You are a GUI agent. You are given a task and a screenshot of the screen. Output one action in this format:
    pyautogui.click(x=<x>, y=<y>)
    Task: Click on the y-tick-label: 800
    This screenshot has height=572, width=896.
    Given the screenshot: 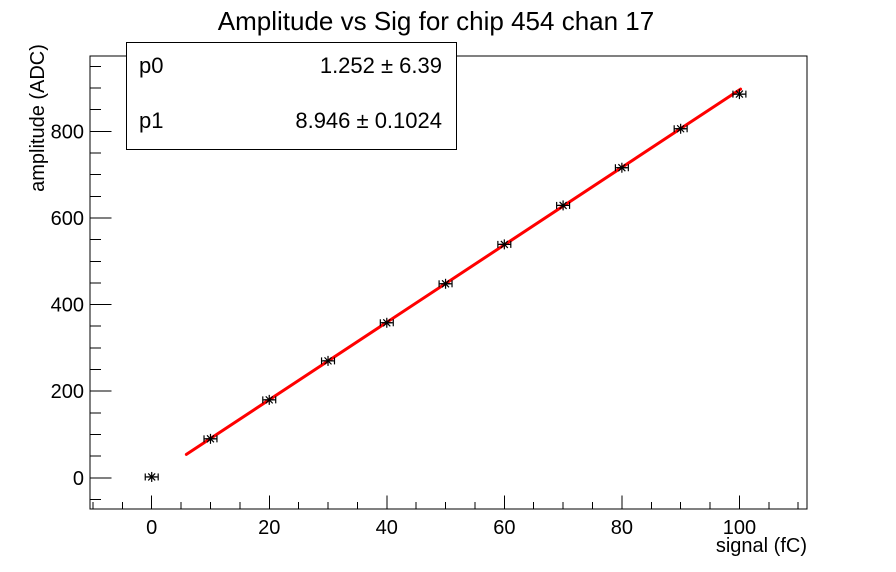 What is the action you would take?
    pyautogui.click(x=67, y=132)
    